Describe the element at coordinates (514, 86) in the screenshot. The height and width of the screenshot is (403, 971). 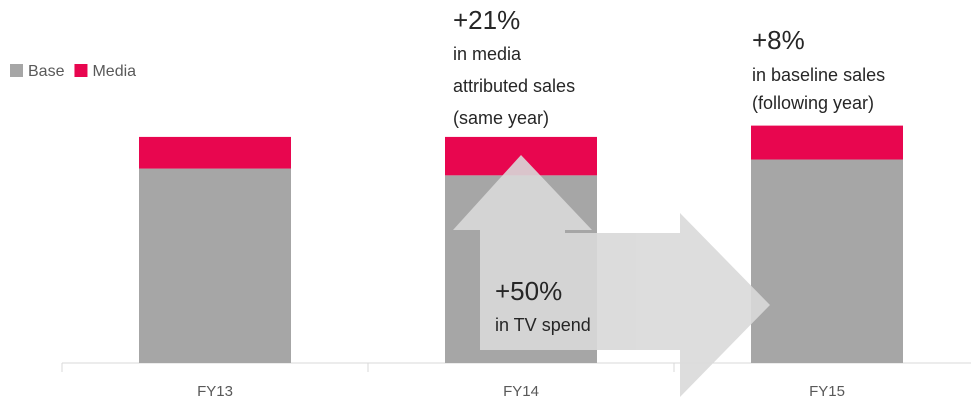
I see `annotation-line: attributed sales` at that location.